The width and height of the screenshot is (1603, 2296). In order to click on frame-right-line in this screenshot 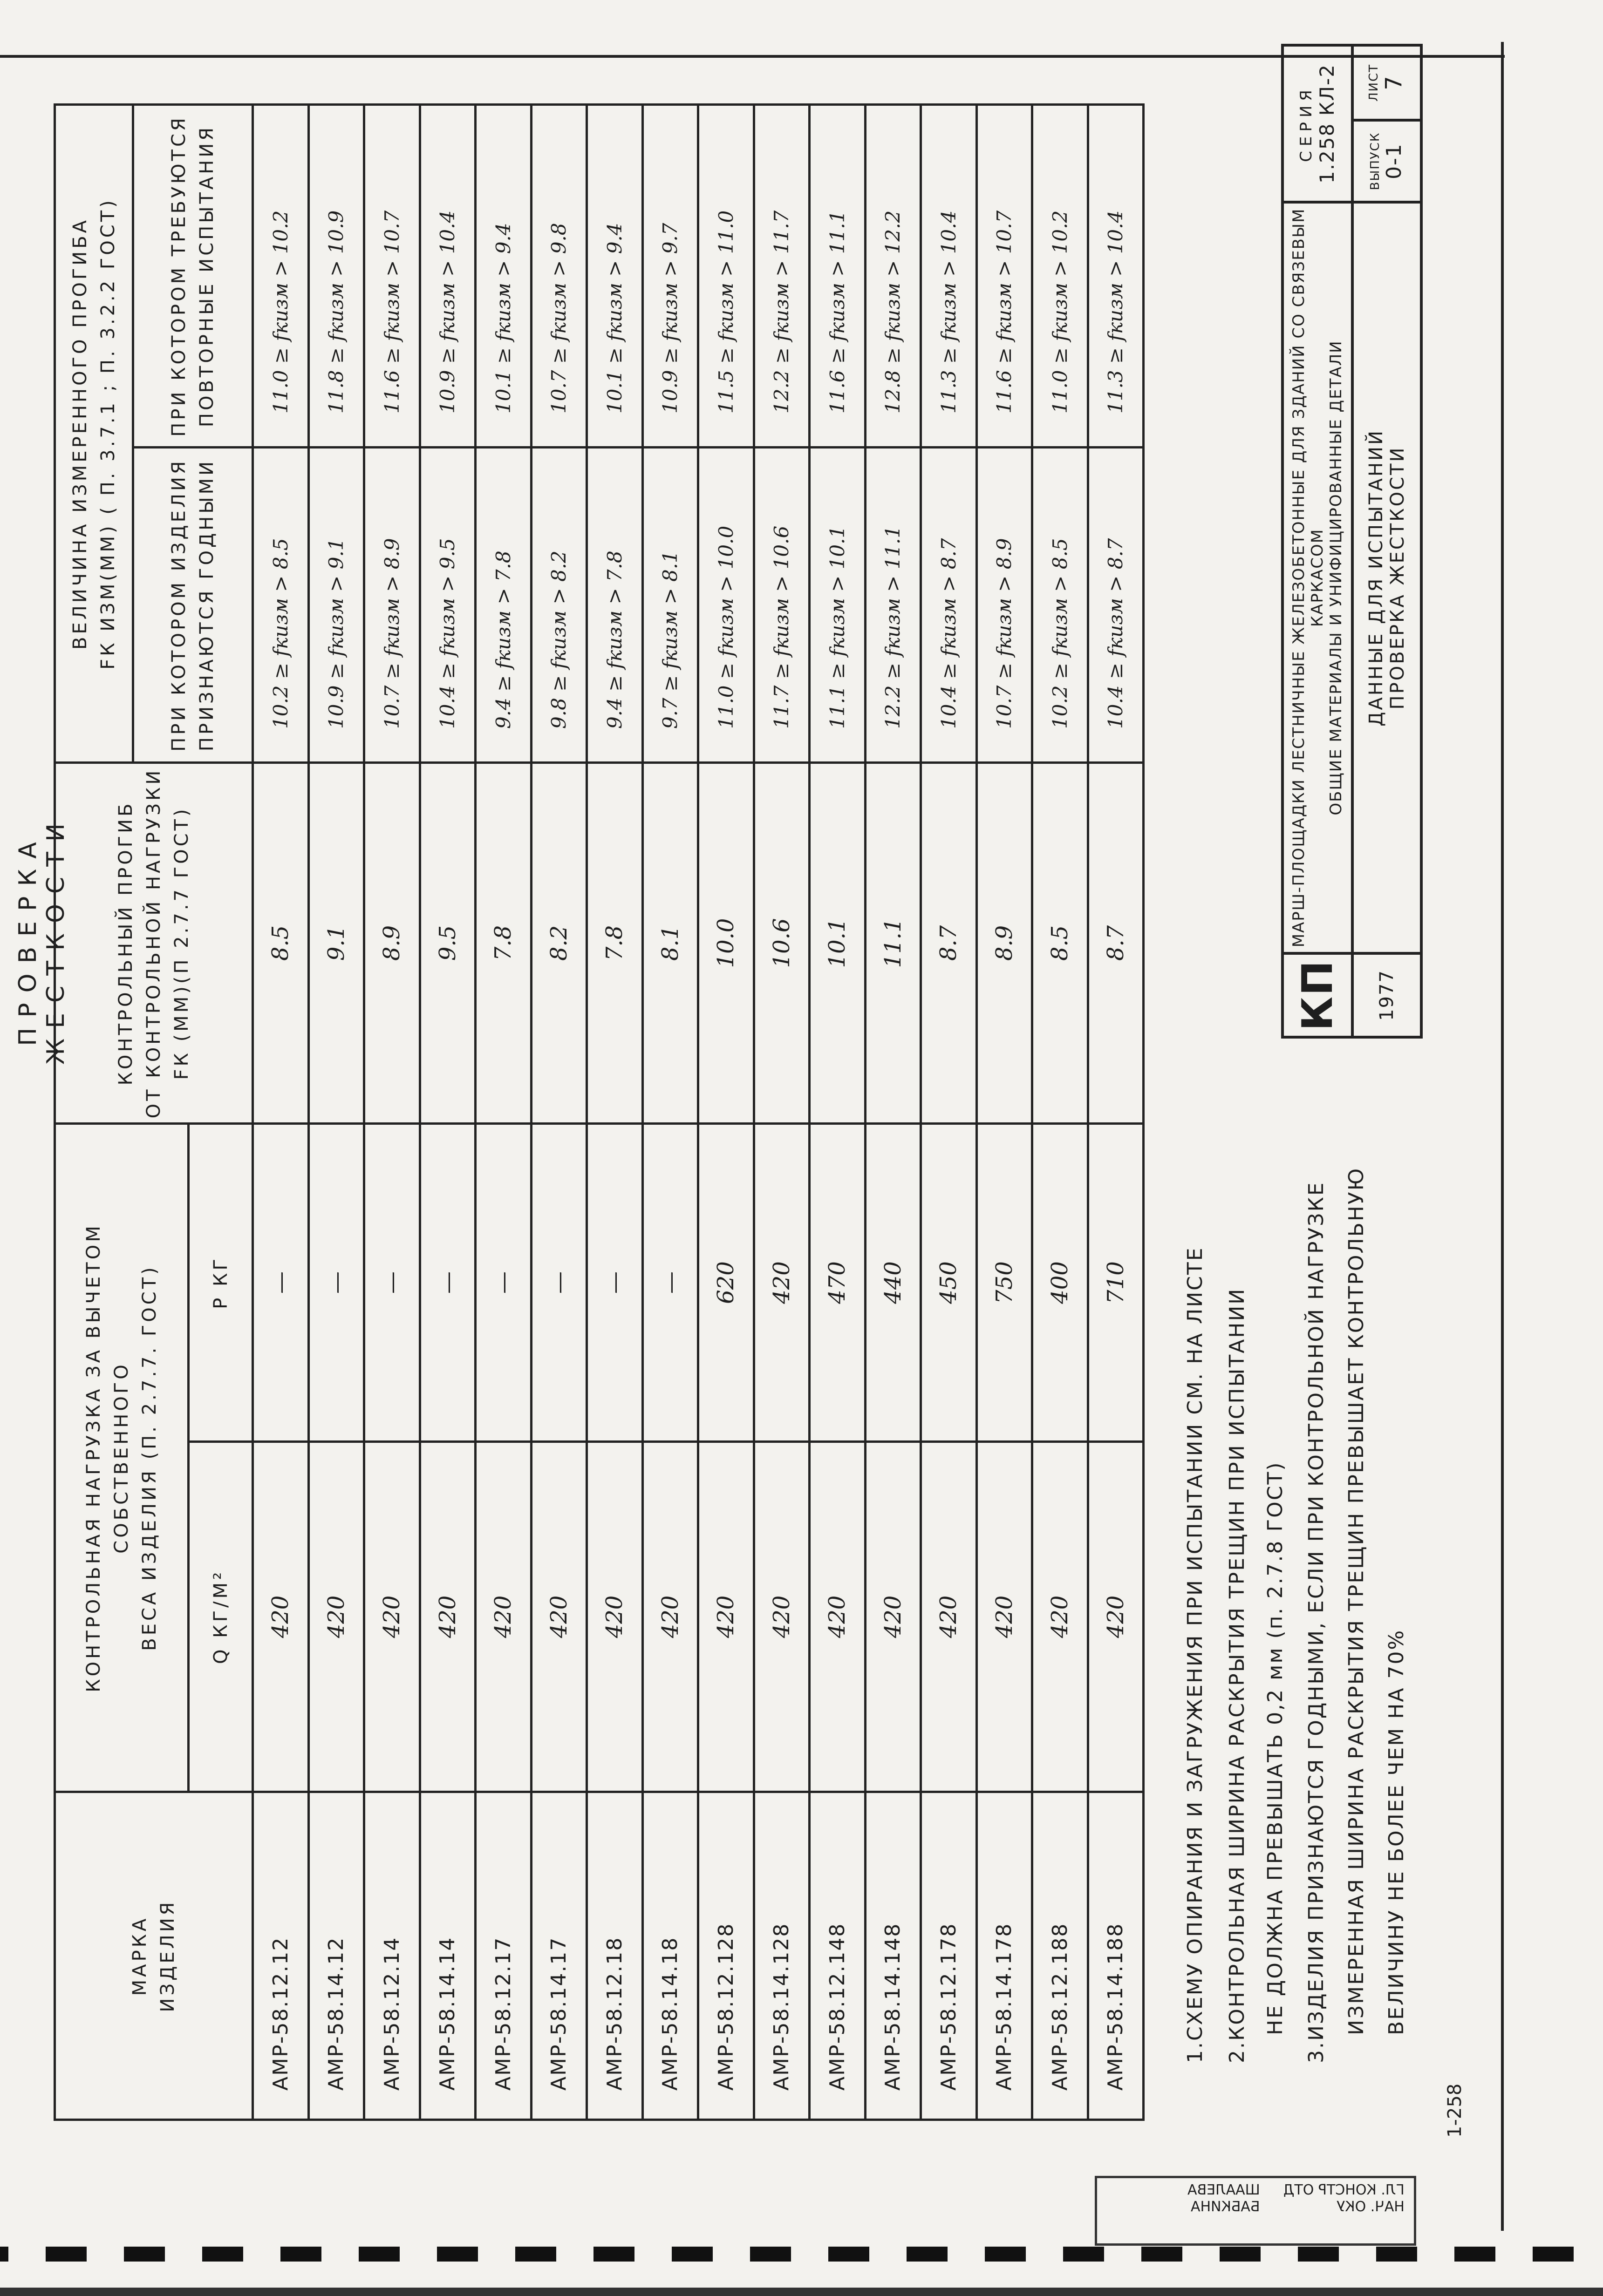, I will do `click(752, 56)`.